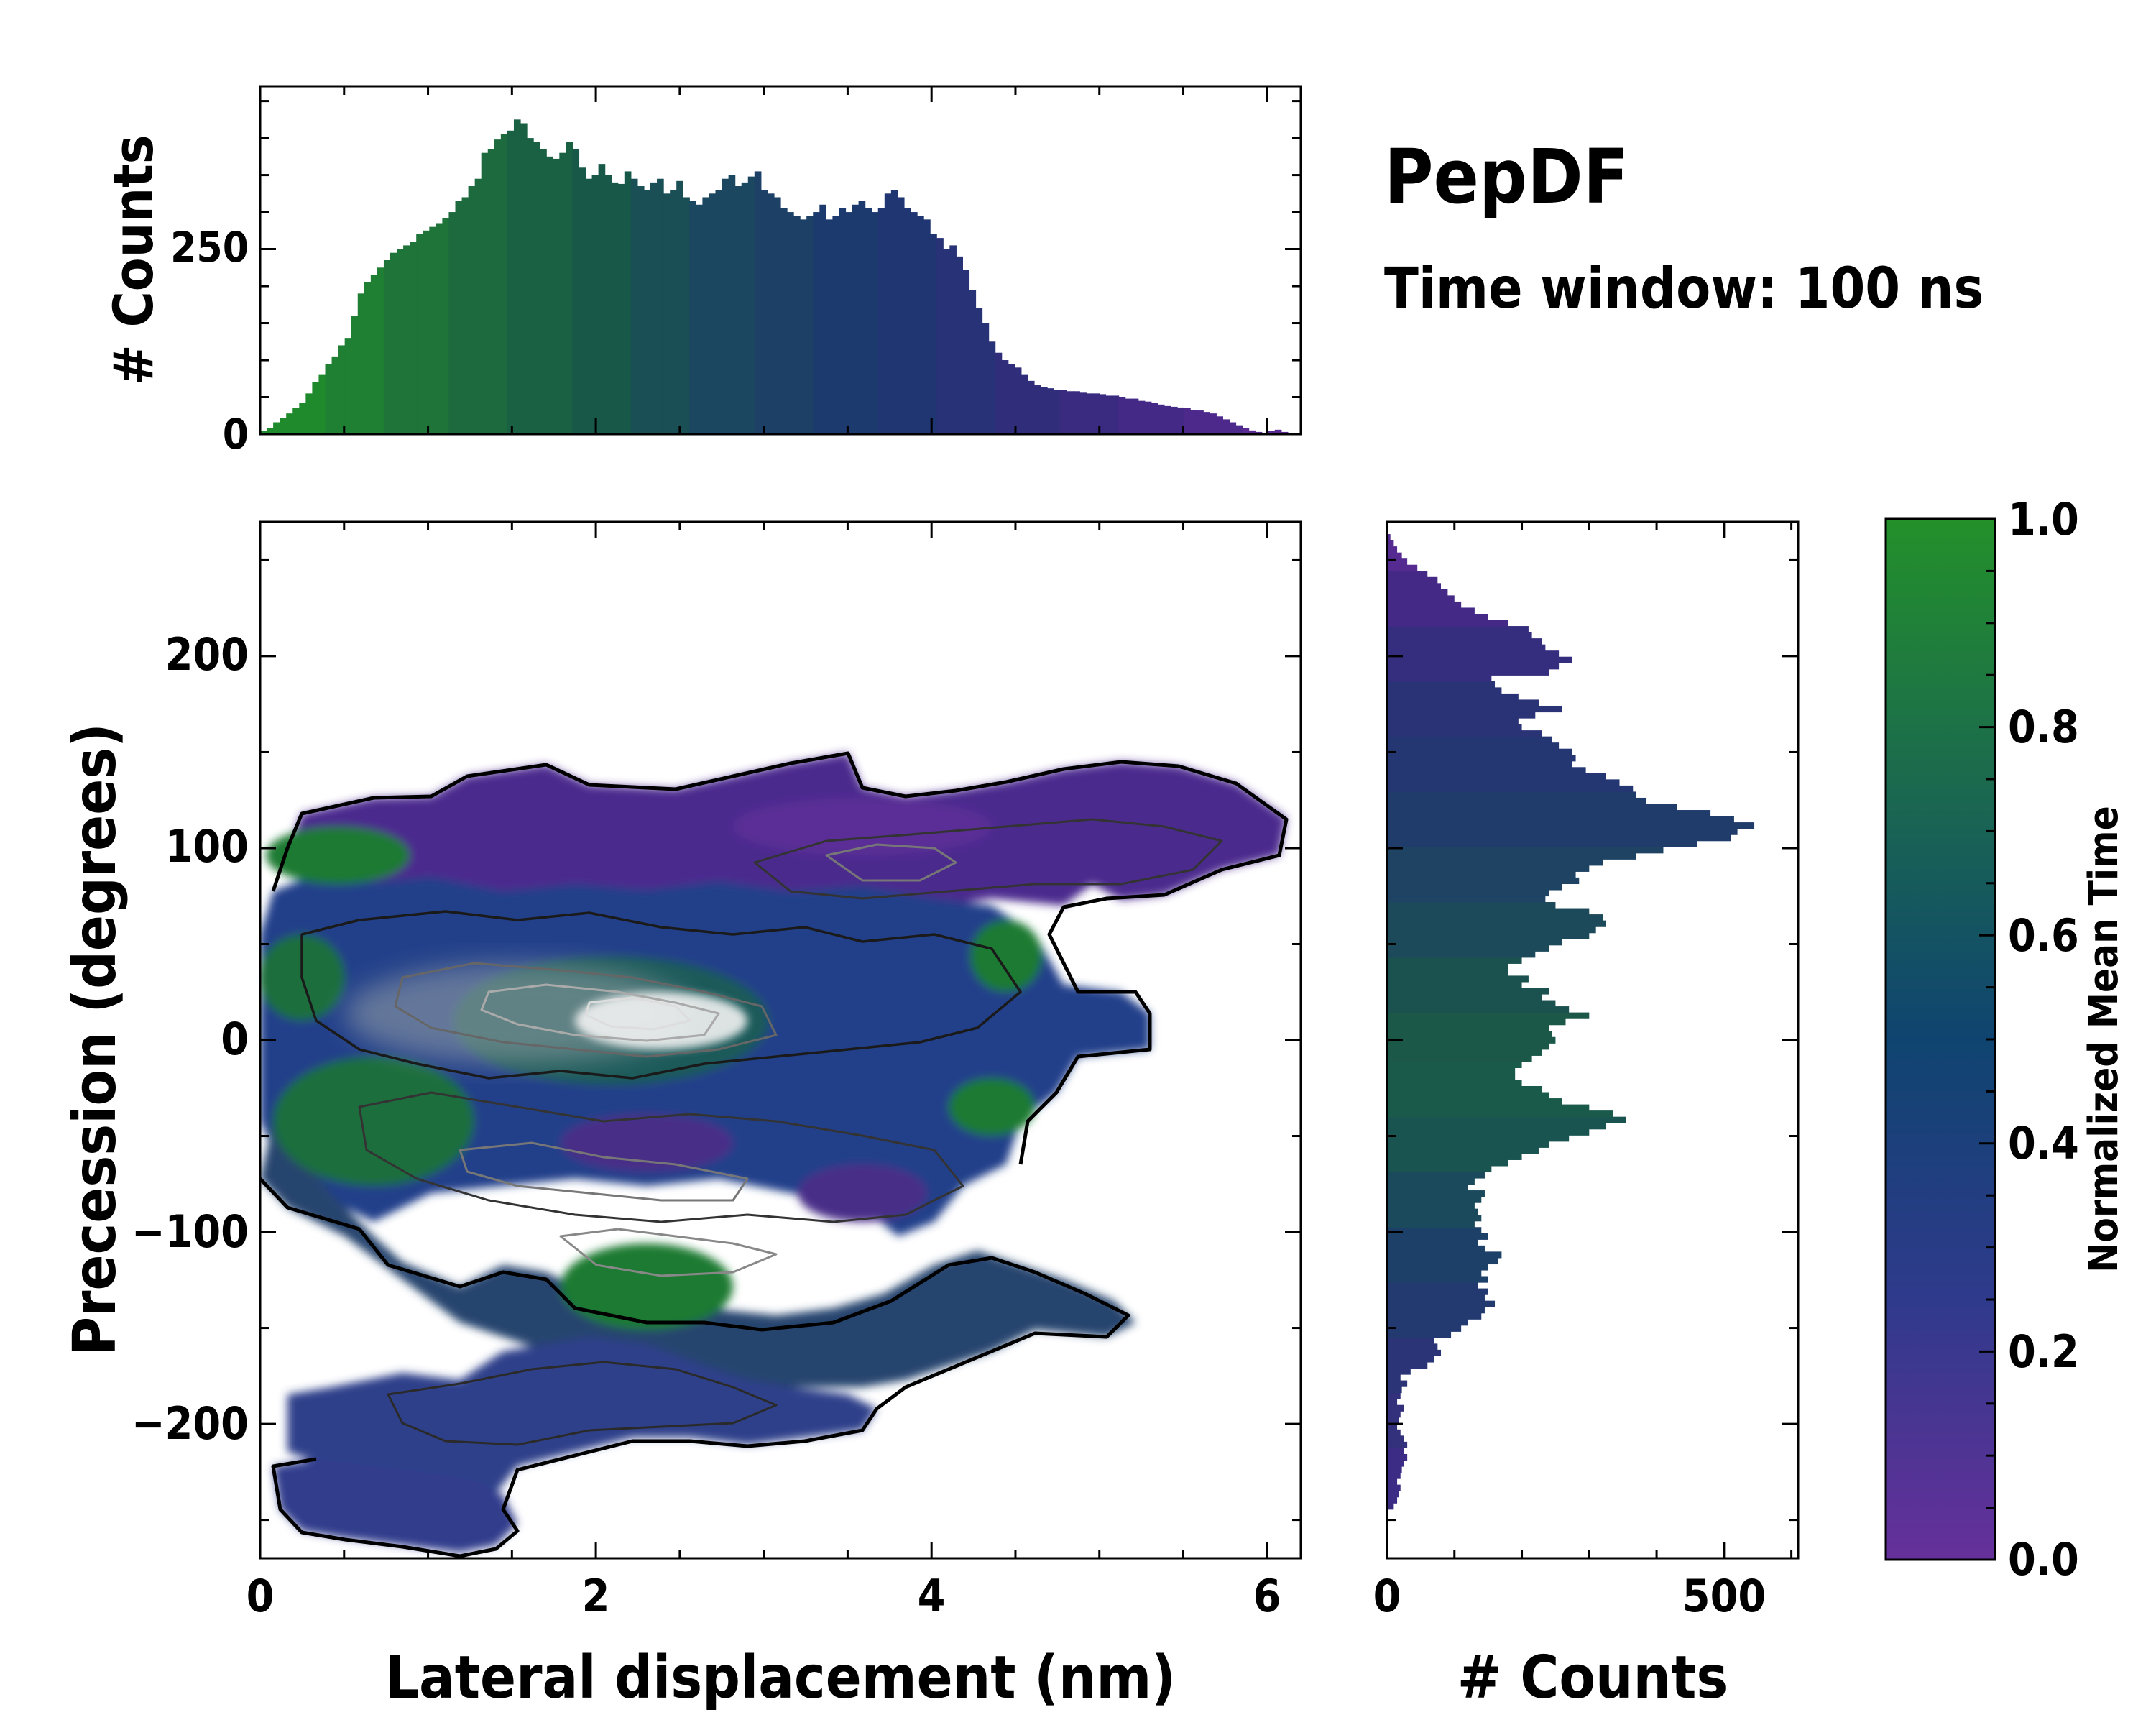 This screenshot has width=2156, height=1725. I want to click on right-histogram-ticks, so click(1592, 1040).